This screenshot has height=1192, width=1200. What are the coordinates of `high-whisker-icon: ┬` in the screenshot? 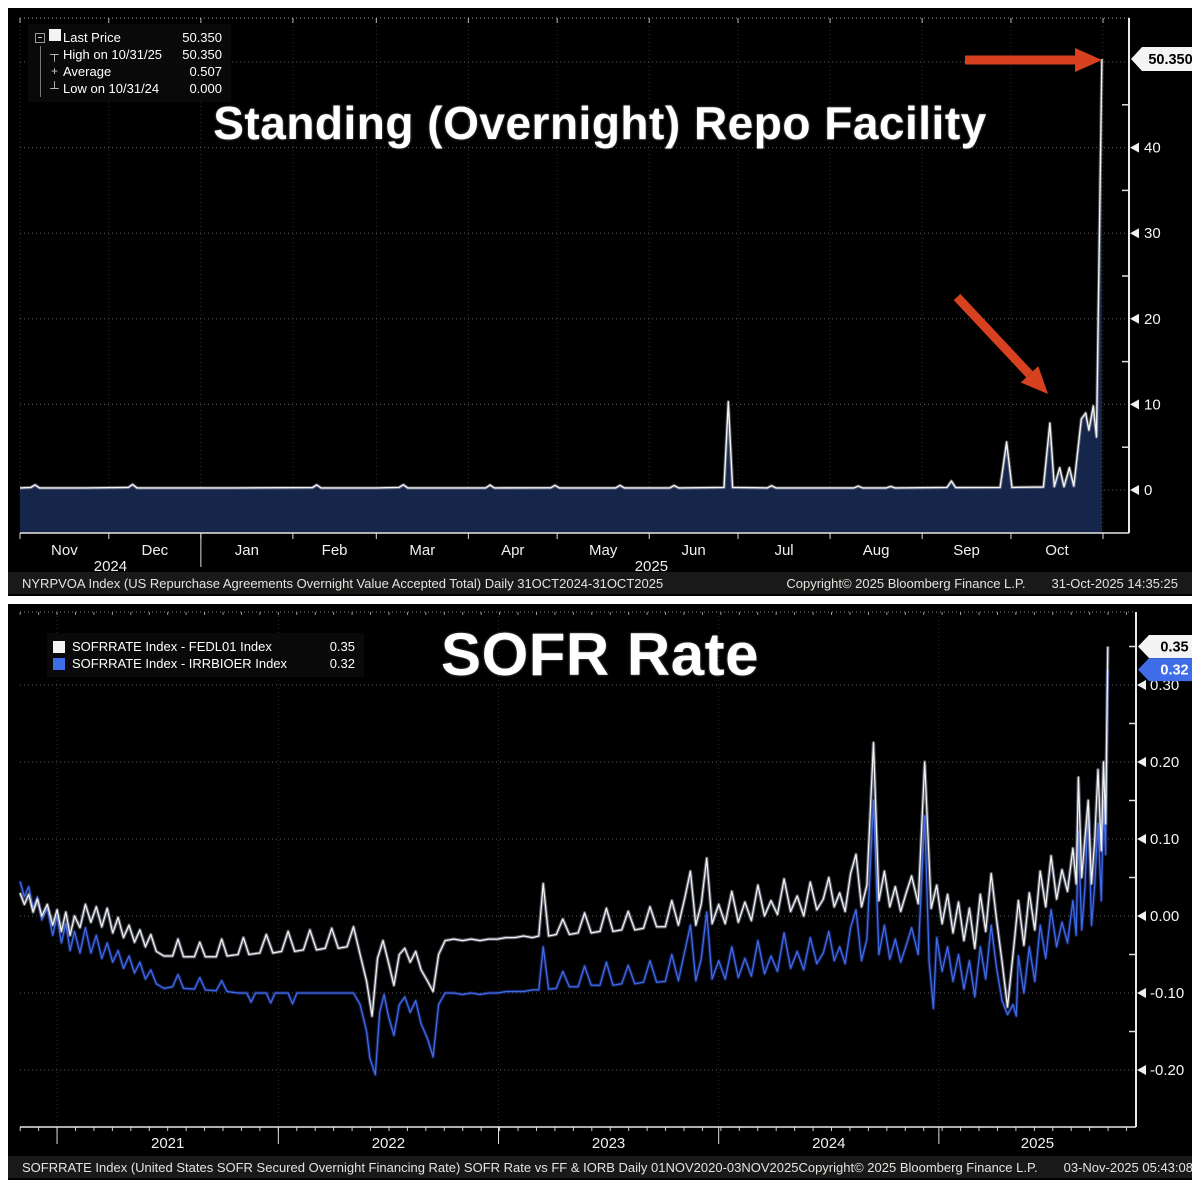 It's located at (54, 54).